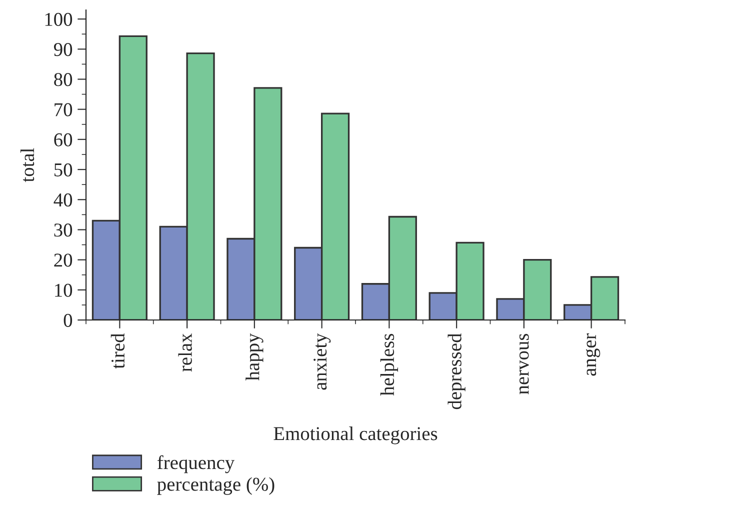 This screenshot has width=738, height=521. What do you see at coordinates (215, 486) in the screenshot?
I see `legend-label: percentage (%)` at bounding box center [215, 486].